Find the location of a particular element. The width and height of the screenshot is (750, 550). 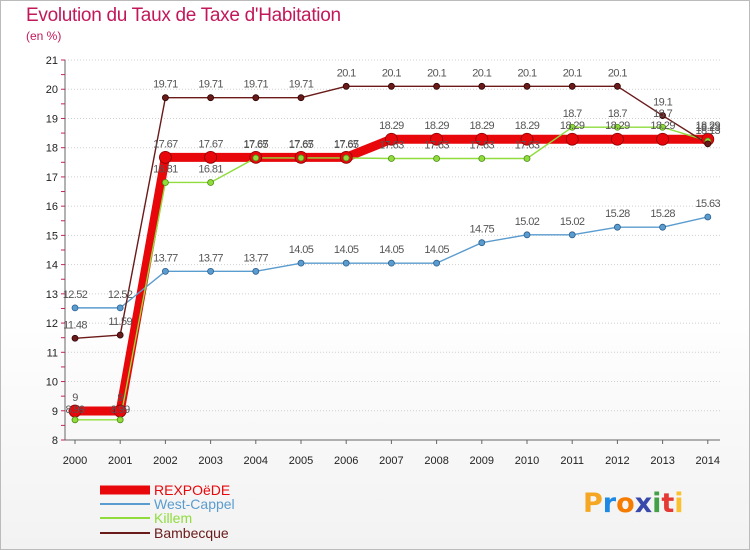

legend-label: REXPOëDE is located at coordinates (192, 490).